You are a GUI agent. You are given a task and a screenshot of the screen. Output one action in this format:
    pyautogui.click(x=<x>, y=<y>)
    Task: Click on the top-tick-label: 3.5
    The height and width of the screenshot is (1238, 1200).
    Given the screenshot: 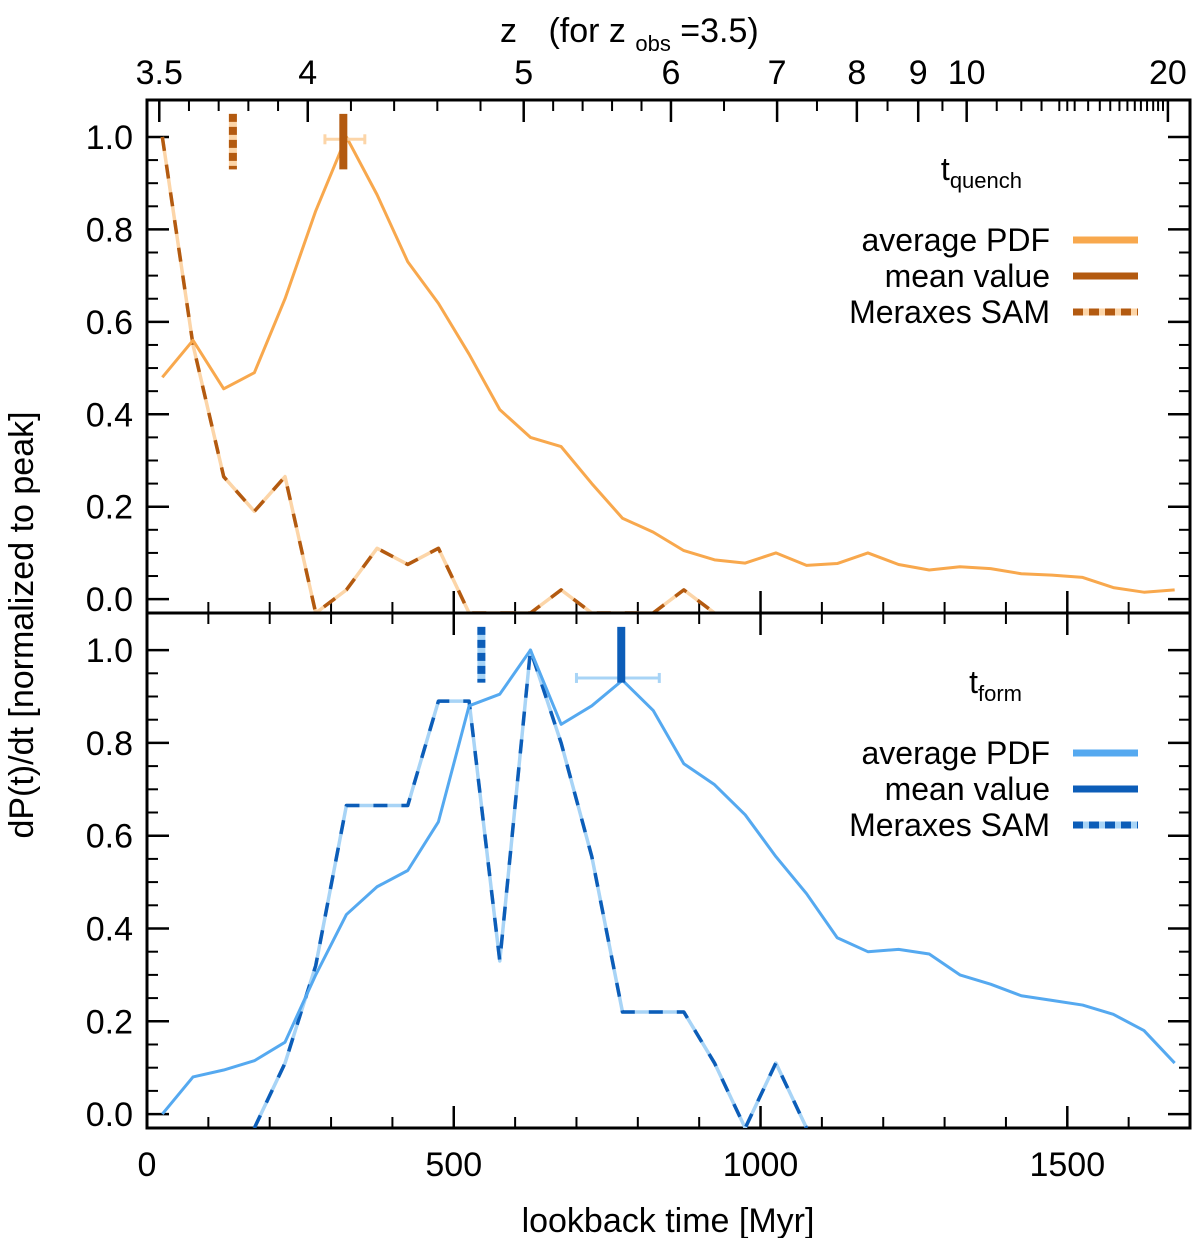 What is the action you would take?
    pyautogui.click(x=159, y=73)
    